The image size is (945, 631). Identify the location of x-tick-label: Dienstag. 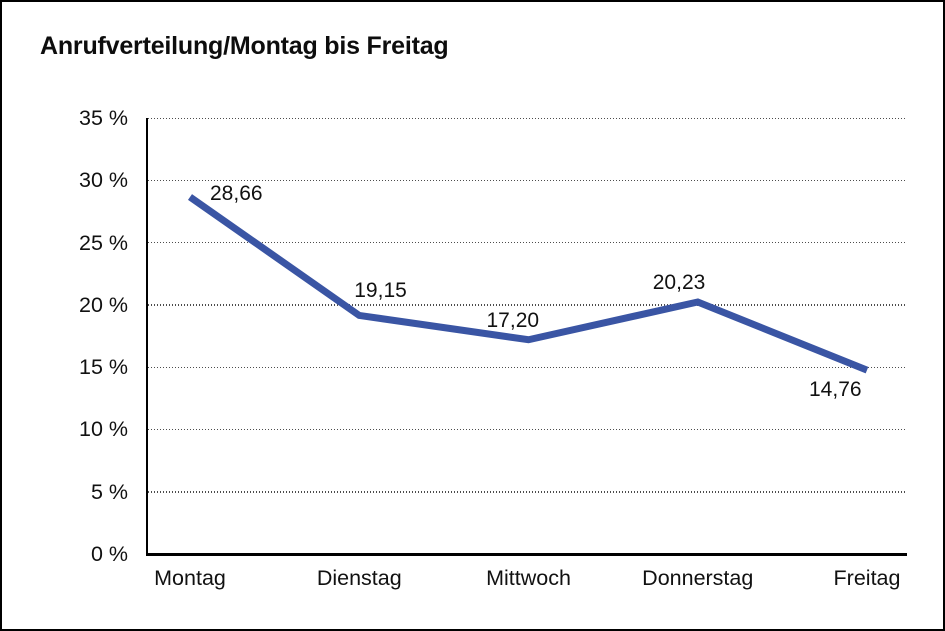
(359, 578).